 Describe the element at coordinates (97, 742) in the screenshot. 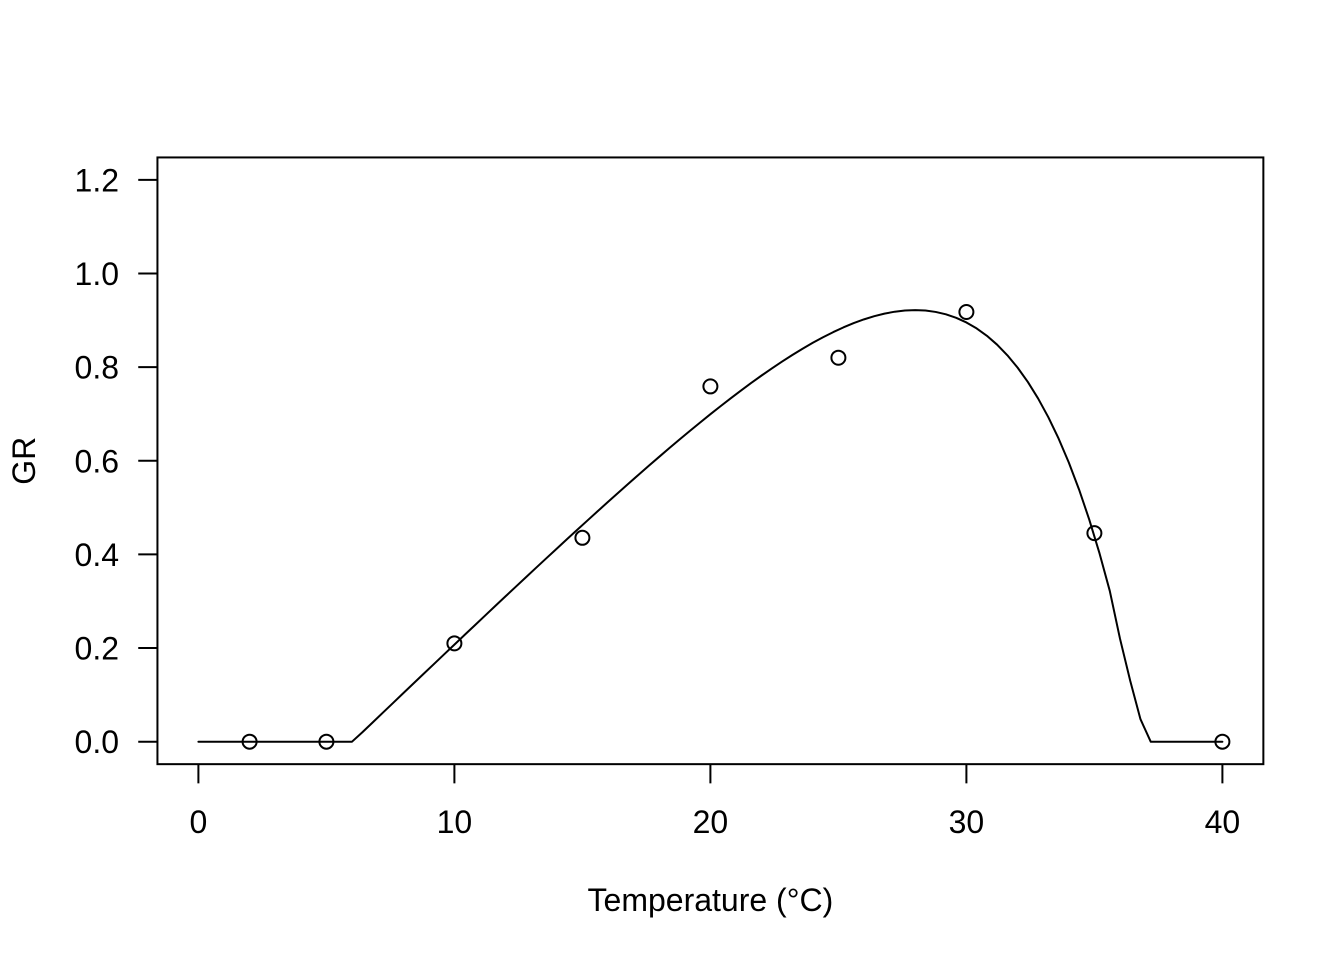

I see `svg-text: 0.0` at that location.